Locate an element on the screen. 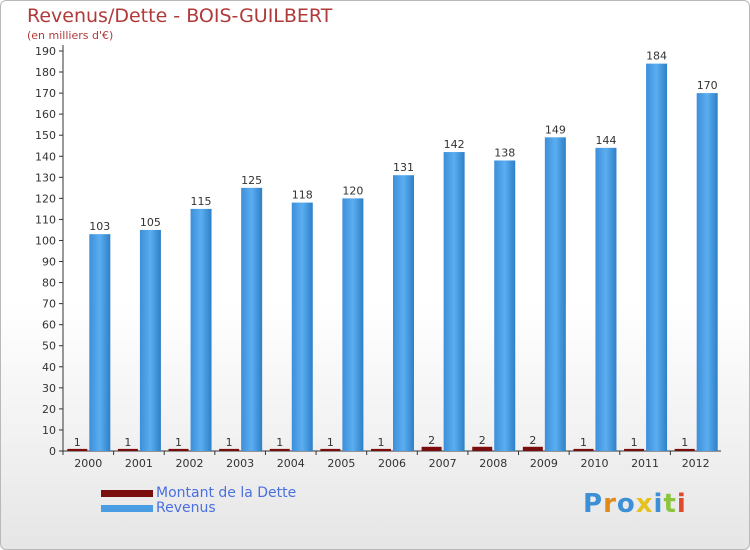 This screenshot has height=550, width=750. x-tick-label: 2004 is located at coordinates (291, 463).